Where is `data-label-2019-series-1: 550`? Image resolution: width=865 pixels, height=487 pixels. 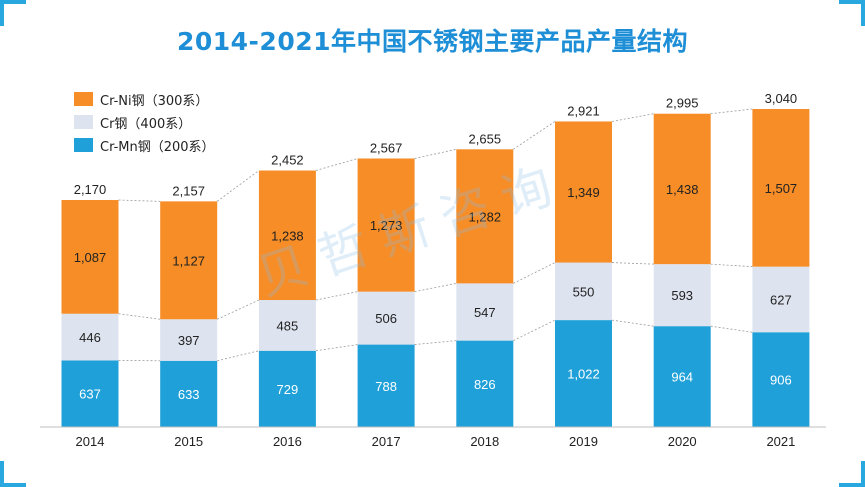 data-label-2019-series-1: 550 is located at coordinates (584, 291).